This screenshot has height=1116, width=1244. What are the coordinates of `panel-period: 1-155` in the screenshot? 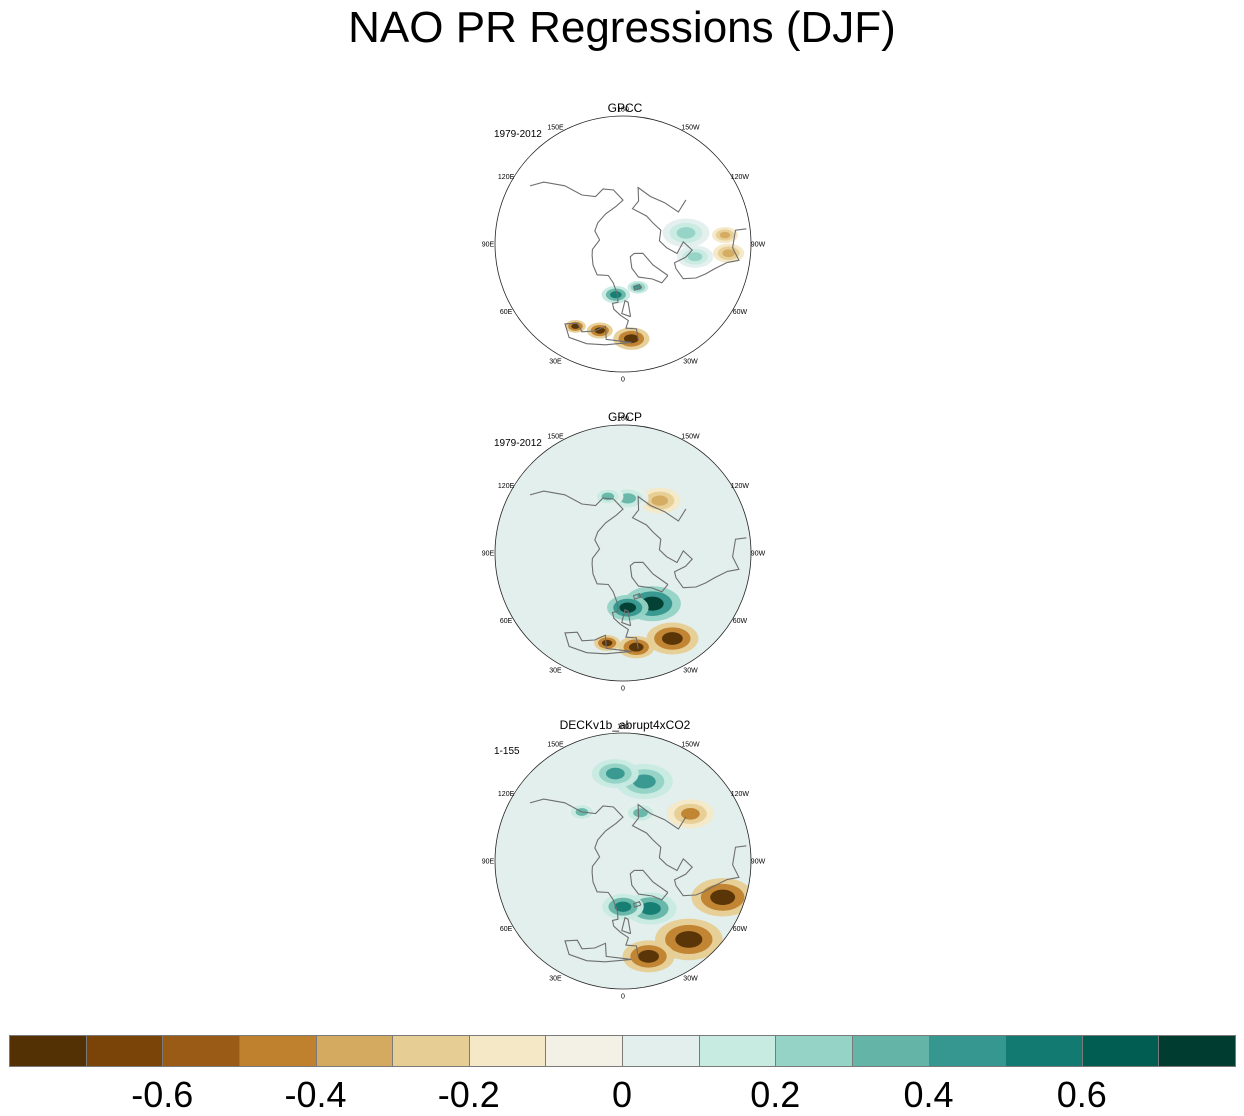 It's located at (507, 751).